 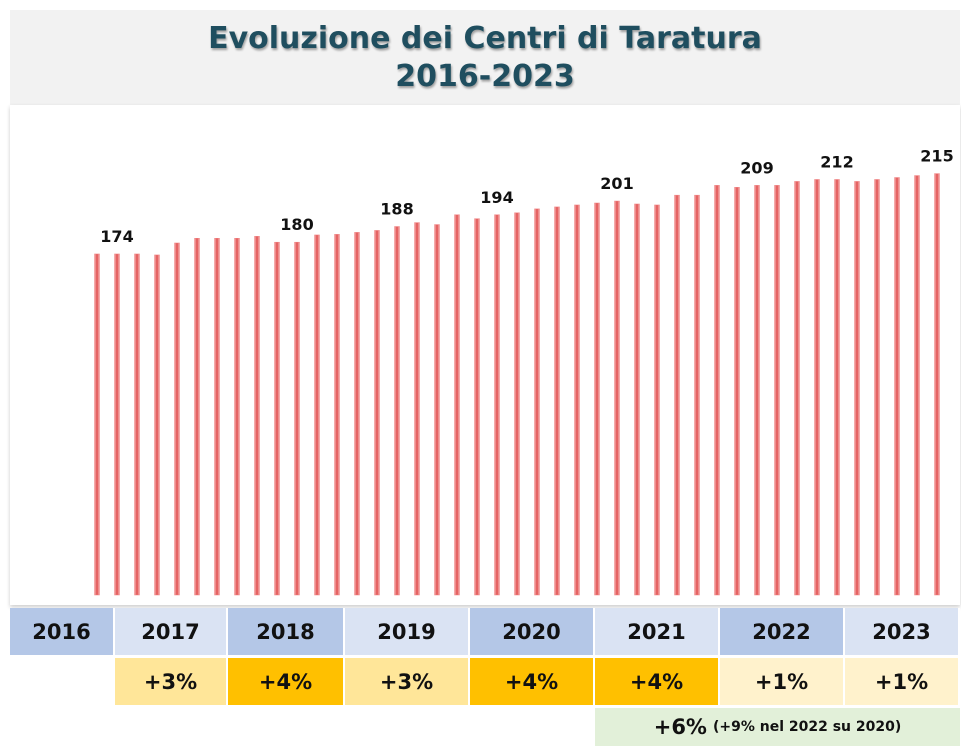 I want to click on year-cell: 2021, so click(x=657, y=631).